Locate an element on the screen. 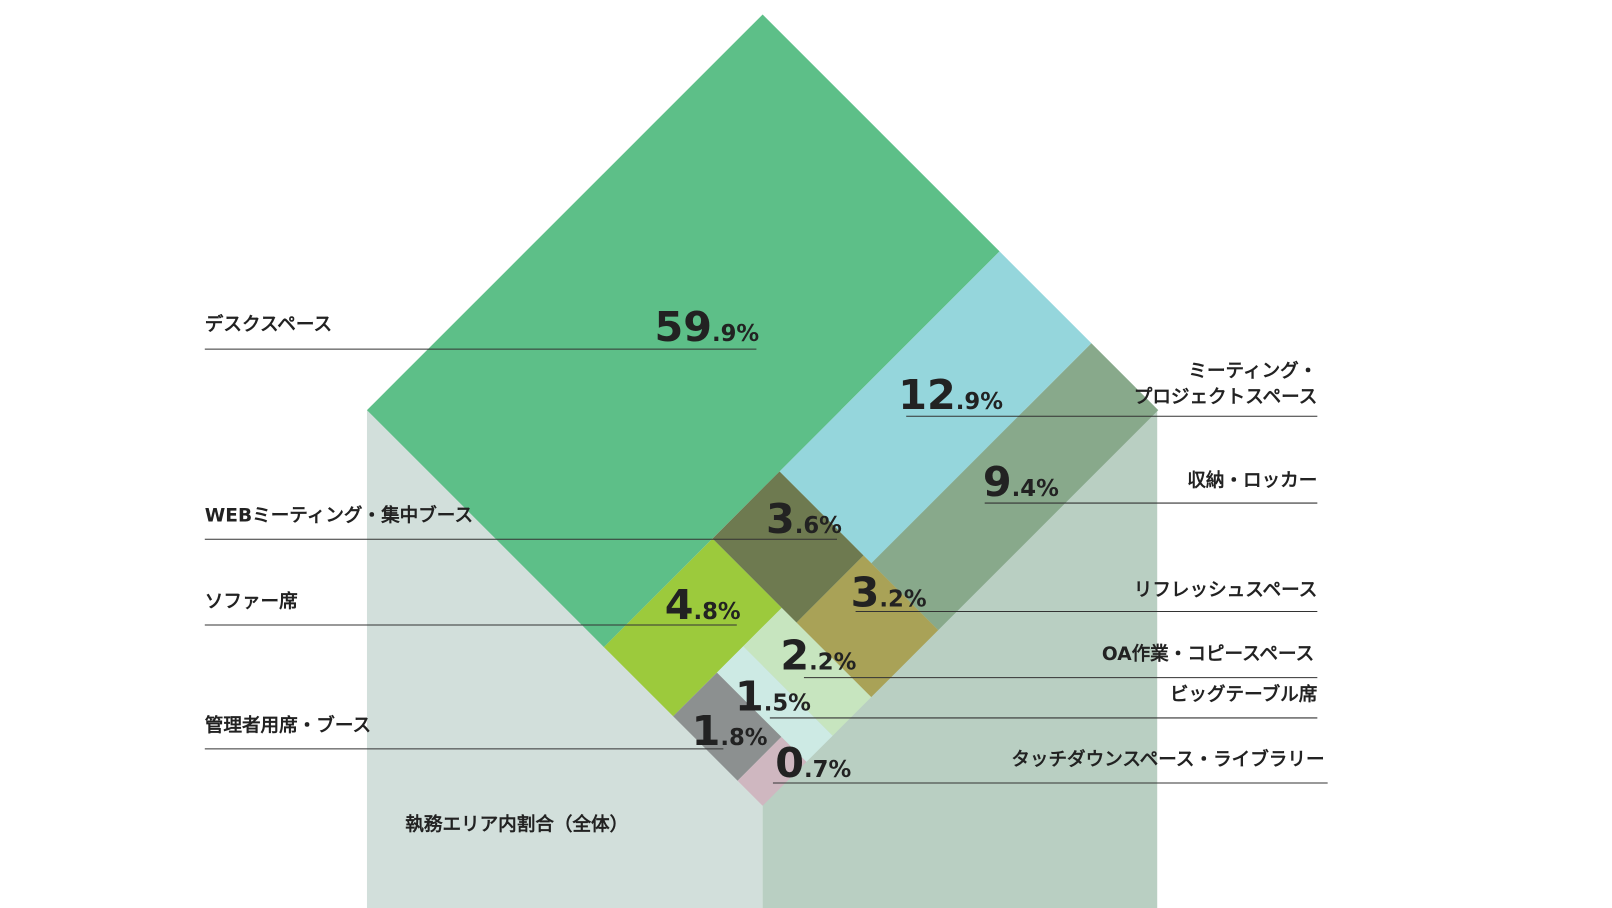  value-label: 3.2% is located at coordinates (889, 592).